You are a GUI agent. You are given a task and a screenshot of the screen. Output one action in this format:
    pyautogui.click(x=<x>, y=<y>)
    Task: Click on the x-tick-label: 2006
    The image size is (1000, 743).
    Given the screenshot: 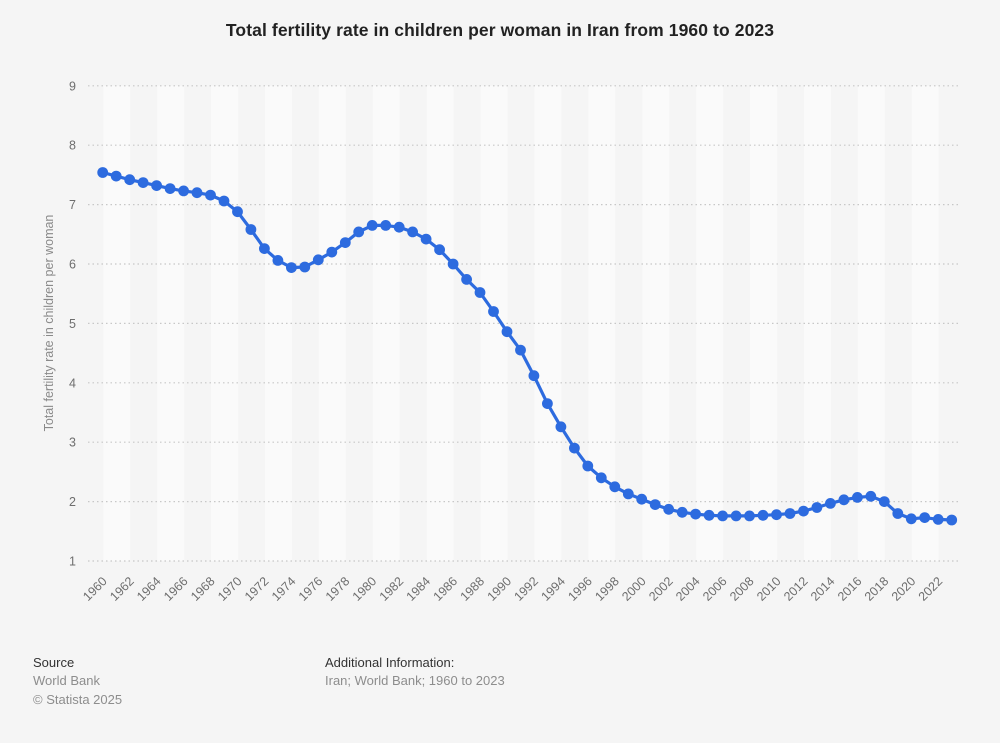 What is the action you would take?
    pyautogui.click(x=715, y=589)
    